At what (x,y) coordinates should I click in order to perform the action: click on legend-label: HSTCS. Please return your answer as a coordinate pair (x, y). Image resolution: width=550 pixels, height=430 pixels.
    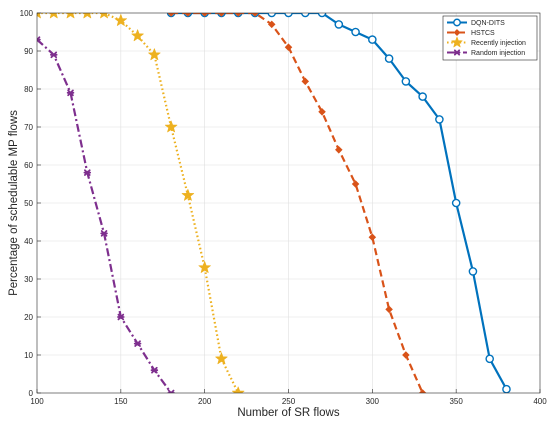
    Looking at the image, I should click on (483, 33).